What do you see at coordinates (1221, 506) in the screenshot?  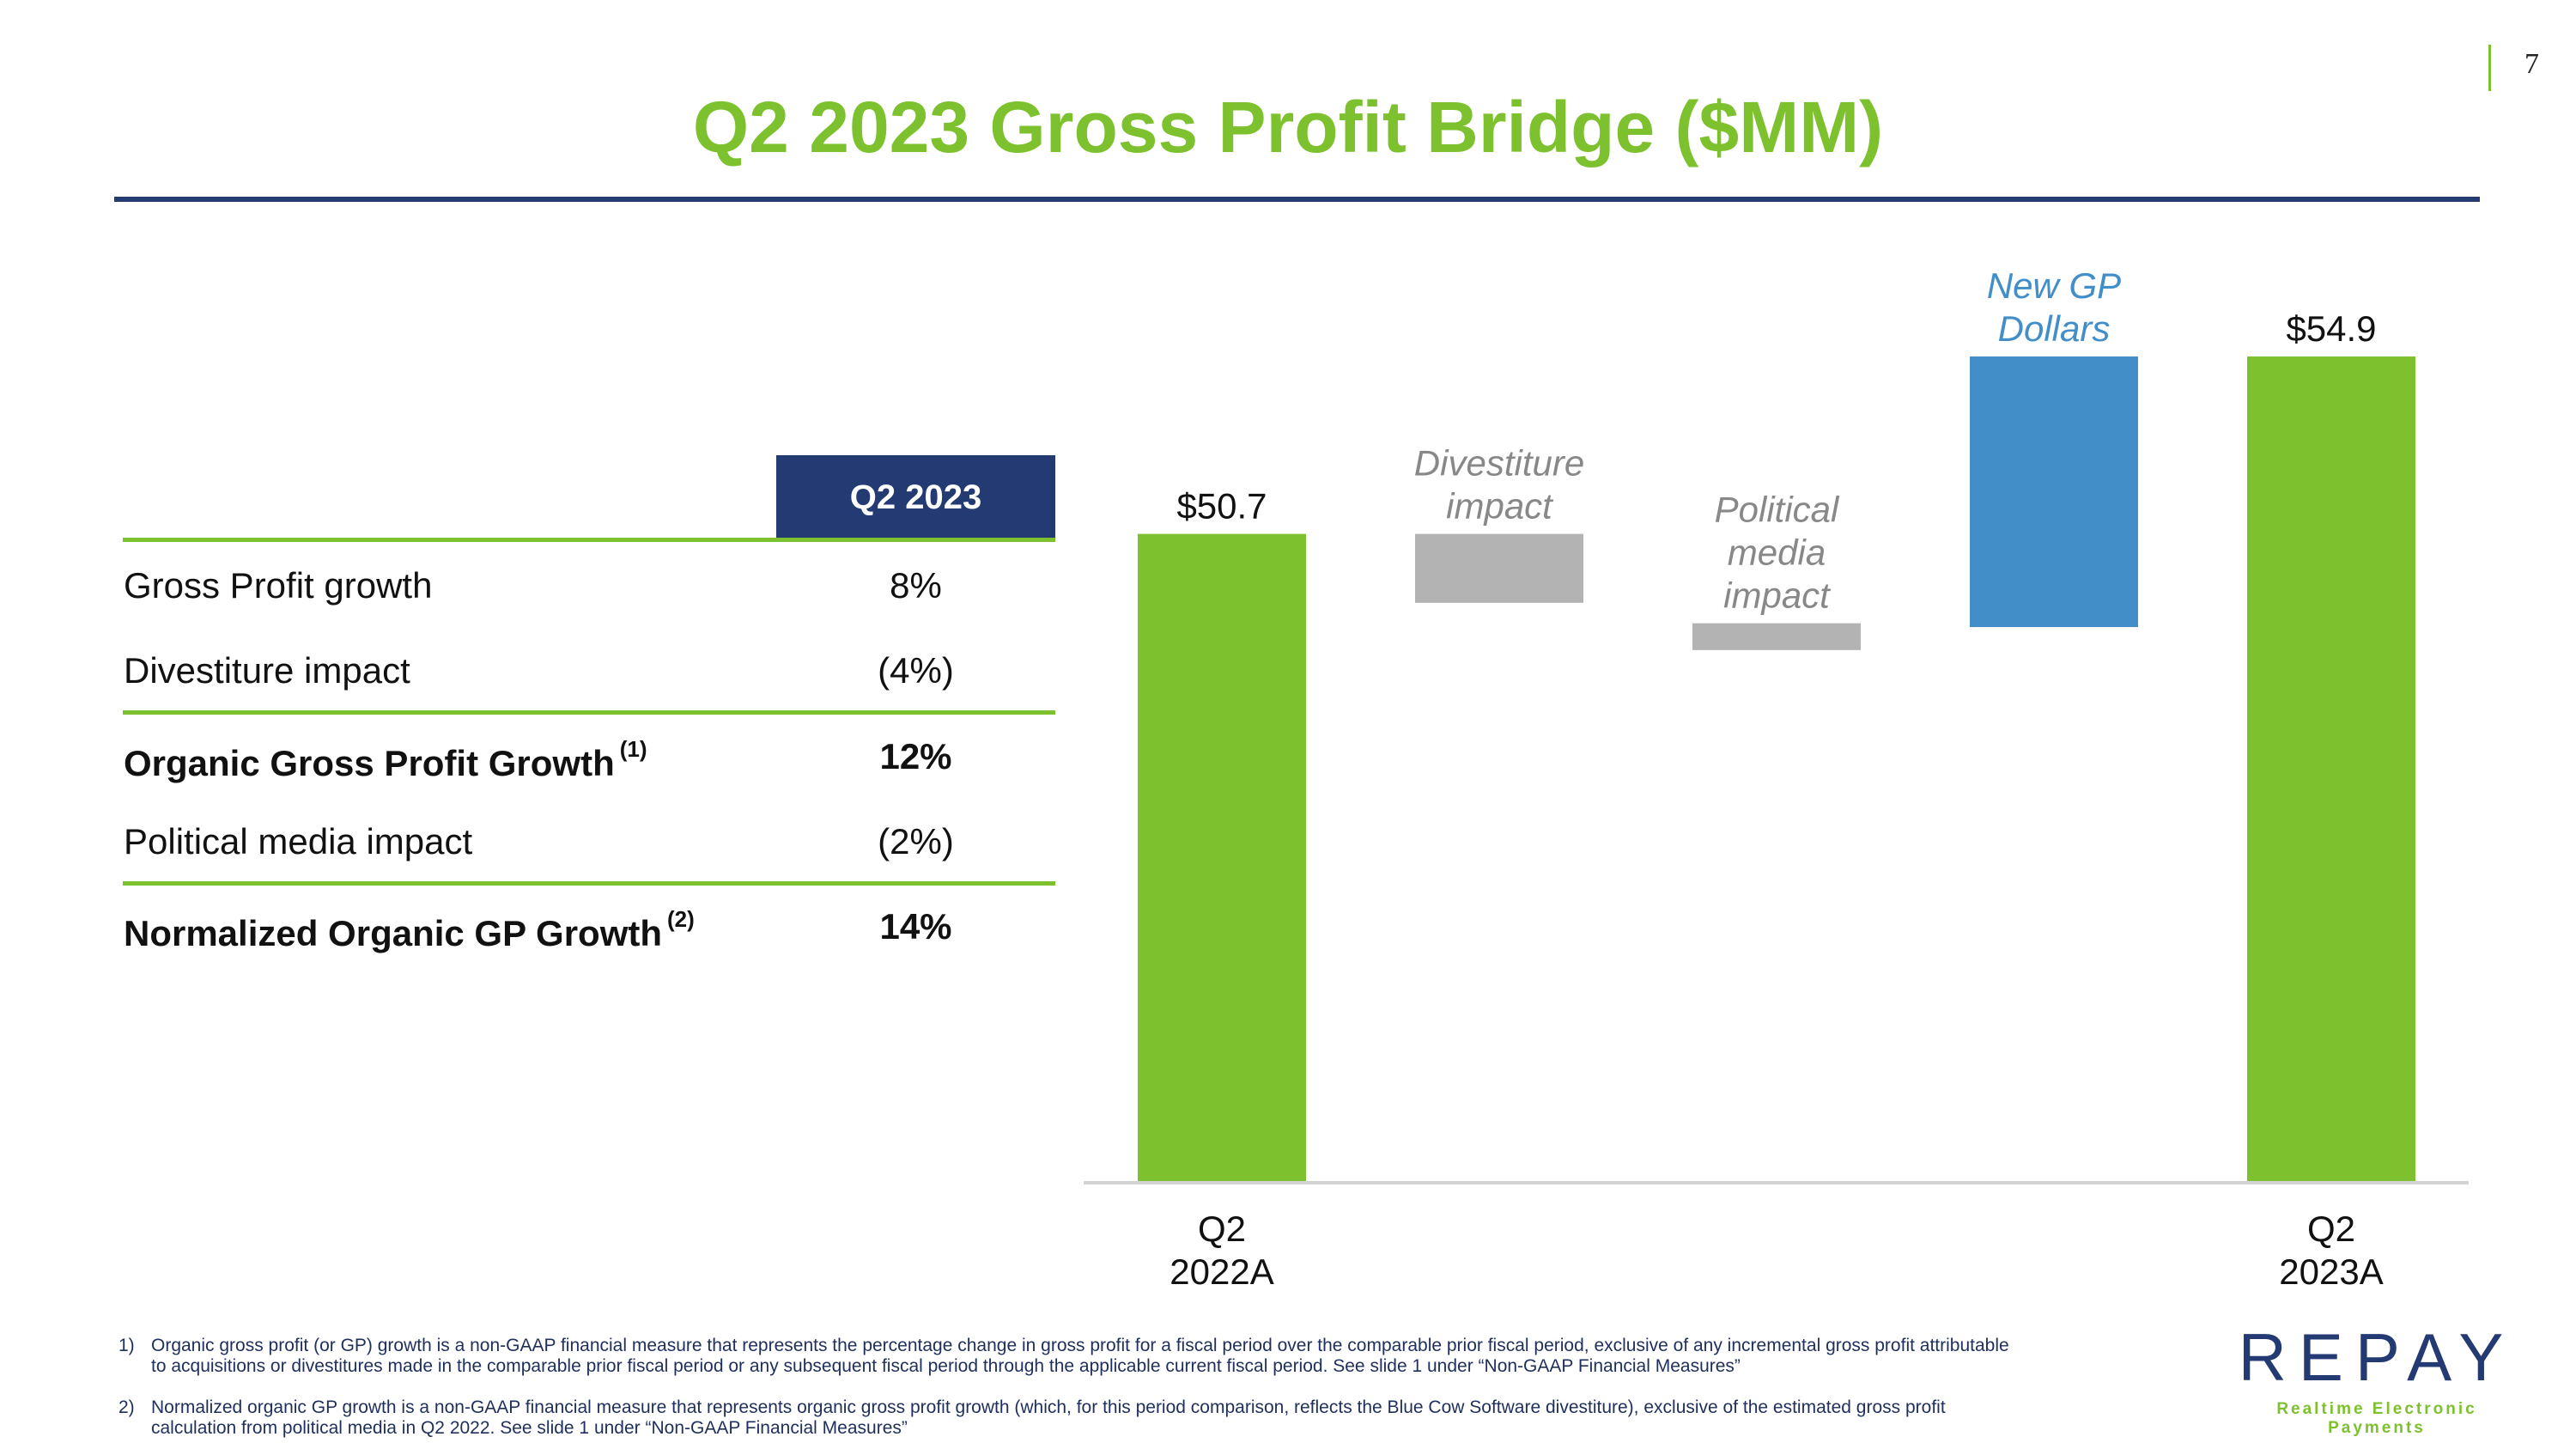 I see `data-label: $50.7` at bounding box center [1221, 506].